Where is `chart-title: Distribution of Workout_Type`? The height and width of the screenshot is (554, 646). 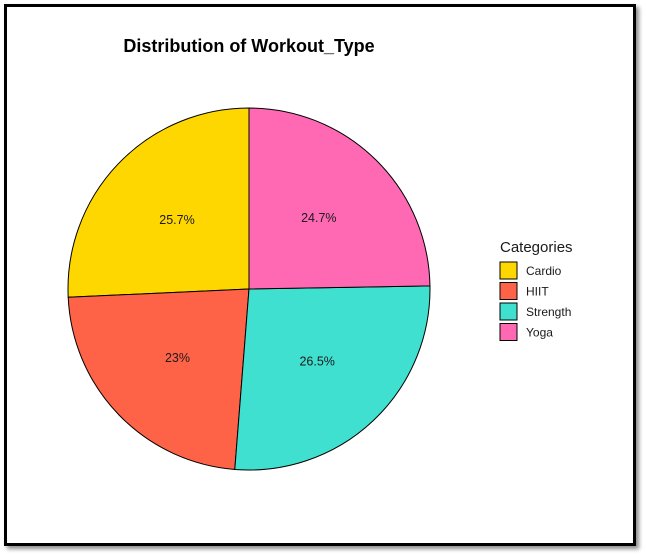 chart-title: Distribution of Workout_Type is located at coordinates (248, 46).